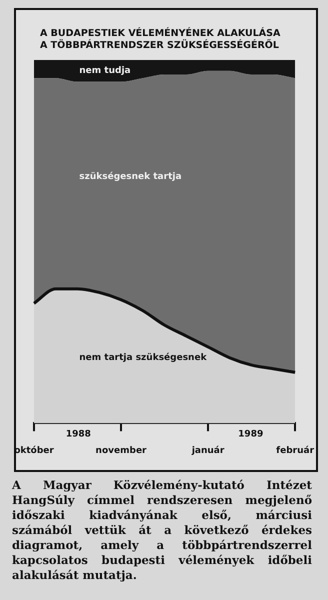 The image size is (328, 600). Describe the element at coordinates (130, 176) in the screenshot. I see `series-label: szükségesnek tartja` at that location.